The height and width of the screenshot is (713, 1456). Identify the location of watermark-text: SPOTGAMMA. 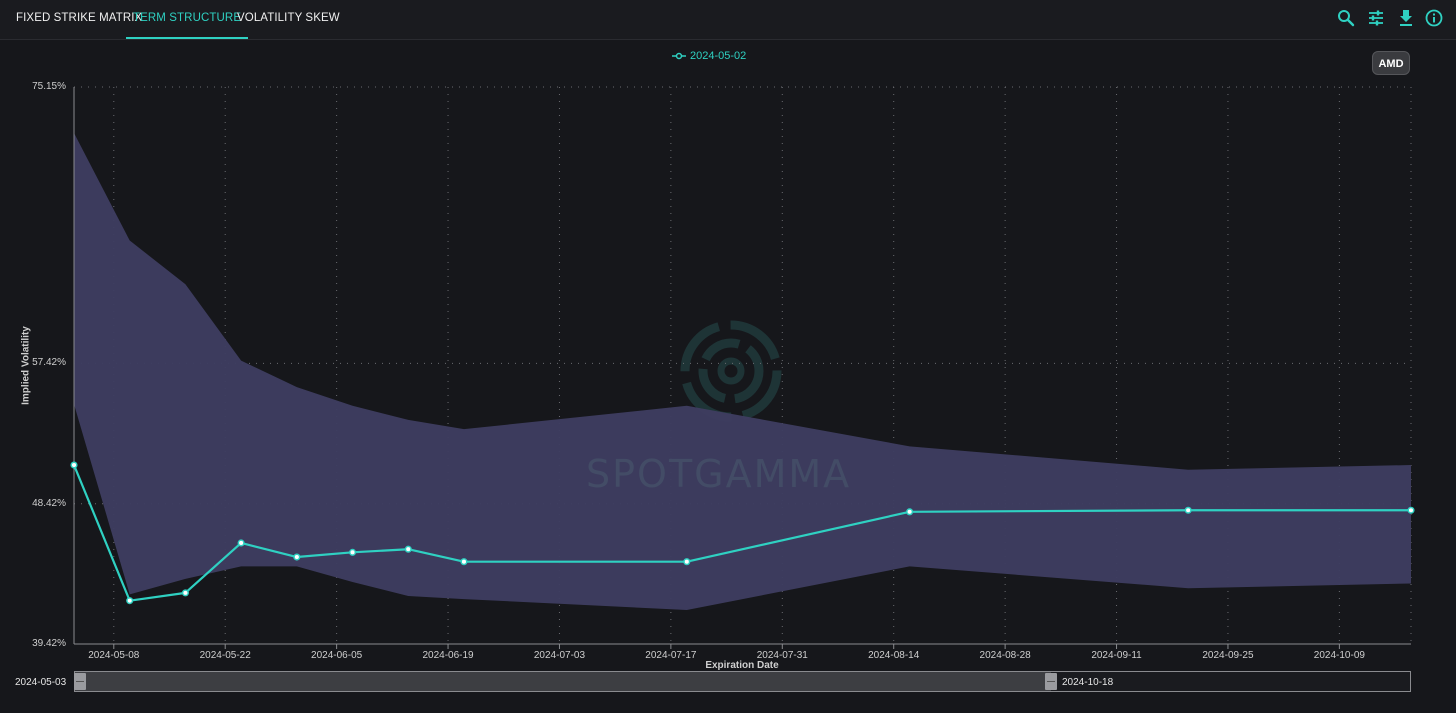
(719, 474).